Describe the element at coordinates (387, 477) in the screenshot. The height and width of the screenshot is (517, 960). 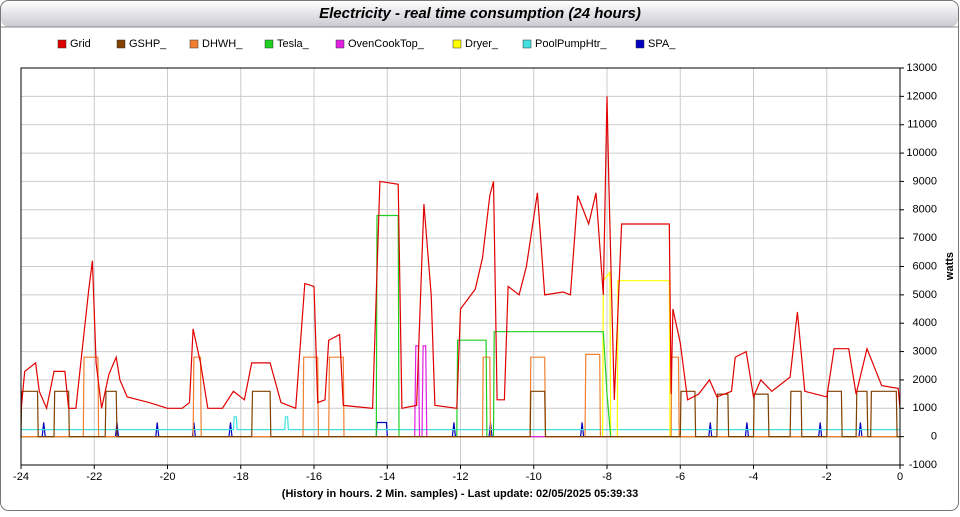
I see `x-tick-label: -14` at that location.